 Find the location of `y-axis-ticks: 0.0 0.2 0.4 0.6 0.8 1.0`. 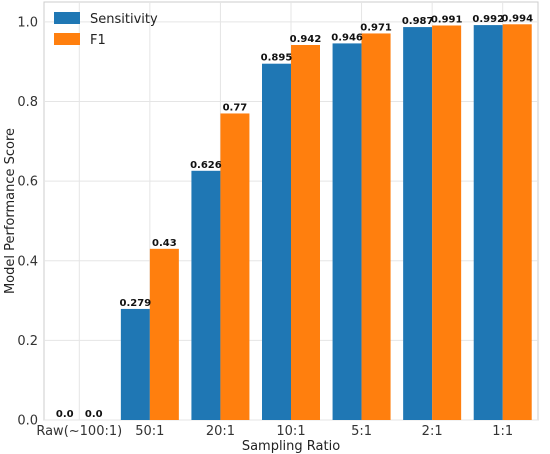

y-axis-ticks: 0.0 0.2 0.4 0.6 0.8 1.0 is located at coordinates (27, 221).